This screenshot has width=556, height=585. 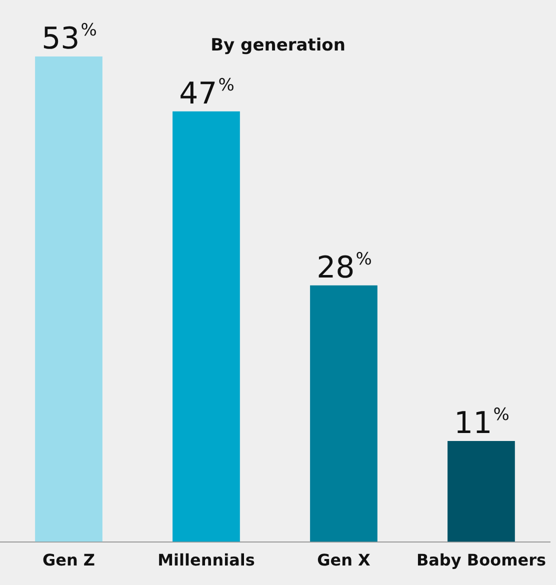 I want to click on x-tick-label: Gen X, so click(x=344, y=560).